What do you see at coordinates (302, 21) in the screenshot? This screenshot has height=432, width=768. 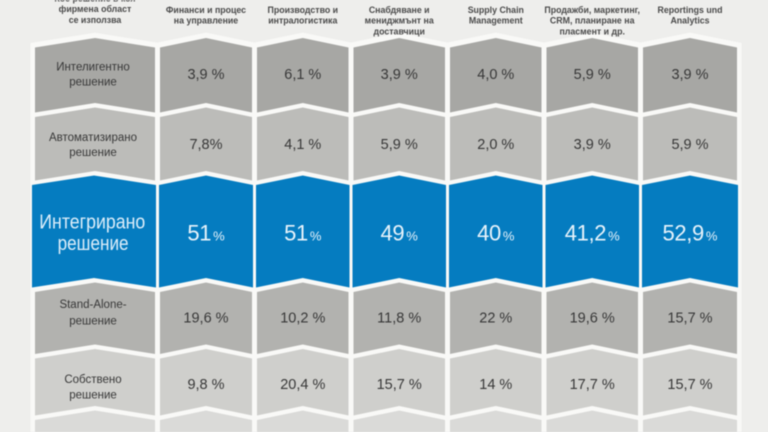 I see `svg-text: интралогистика` at bounding box center [302, 21].